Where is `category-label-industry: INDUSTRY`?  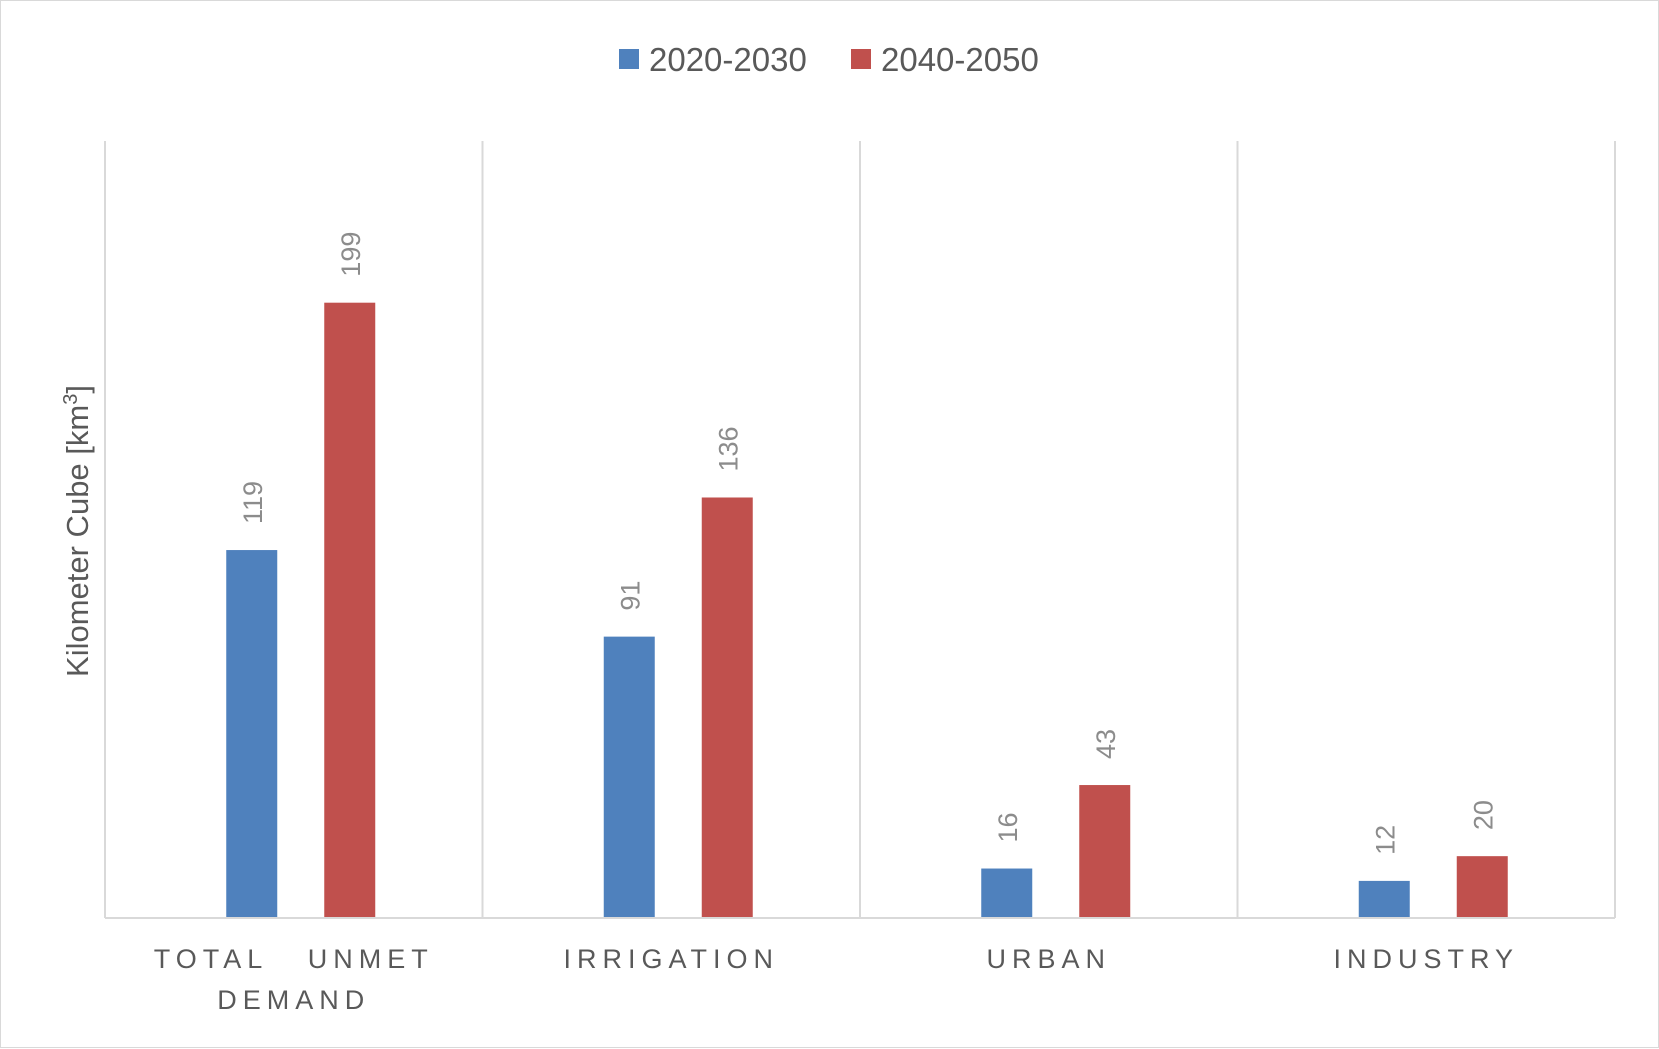
category-label-industry: INDUSTRY is located at coordinates (1426, 959).